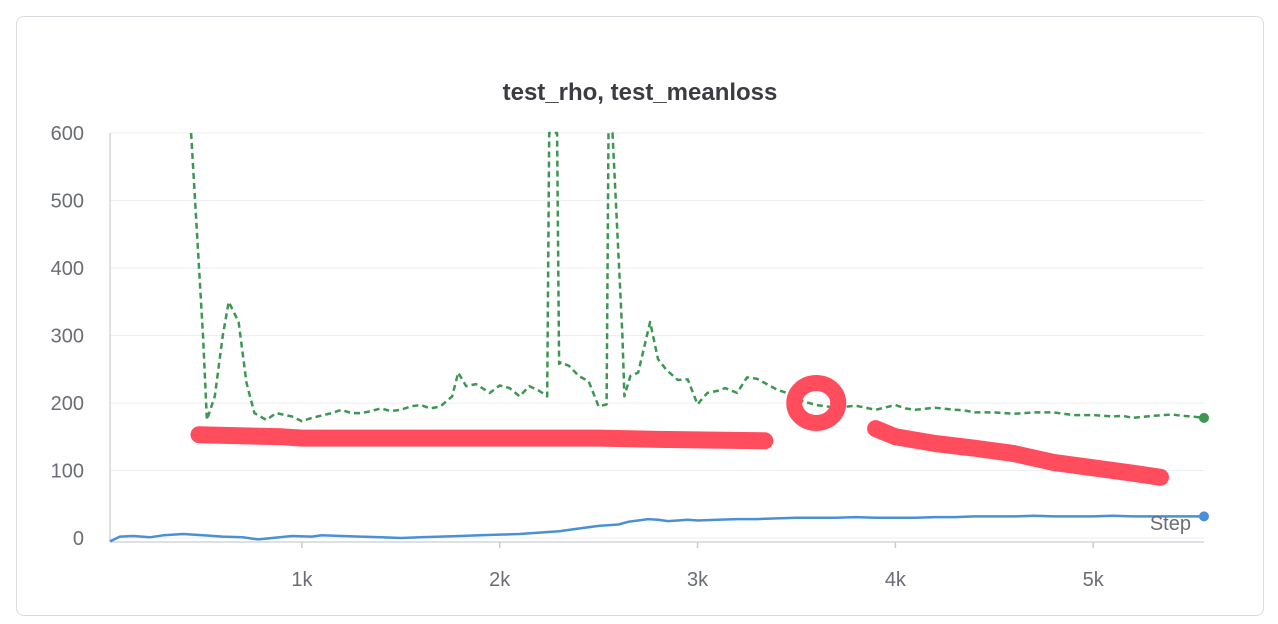 The height and width of the screenshot is (624, 1278). Describe the element at coordinates (896, 580) in the screenshot. I see `x-tick-label: 4k` at that location.